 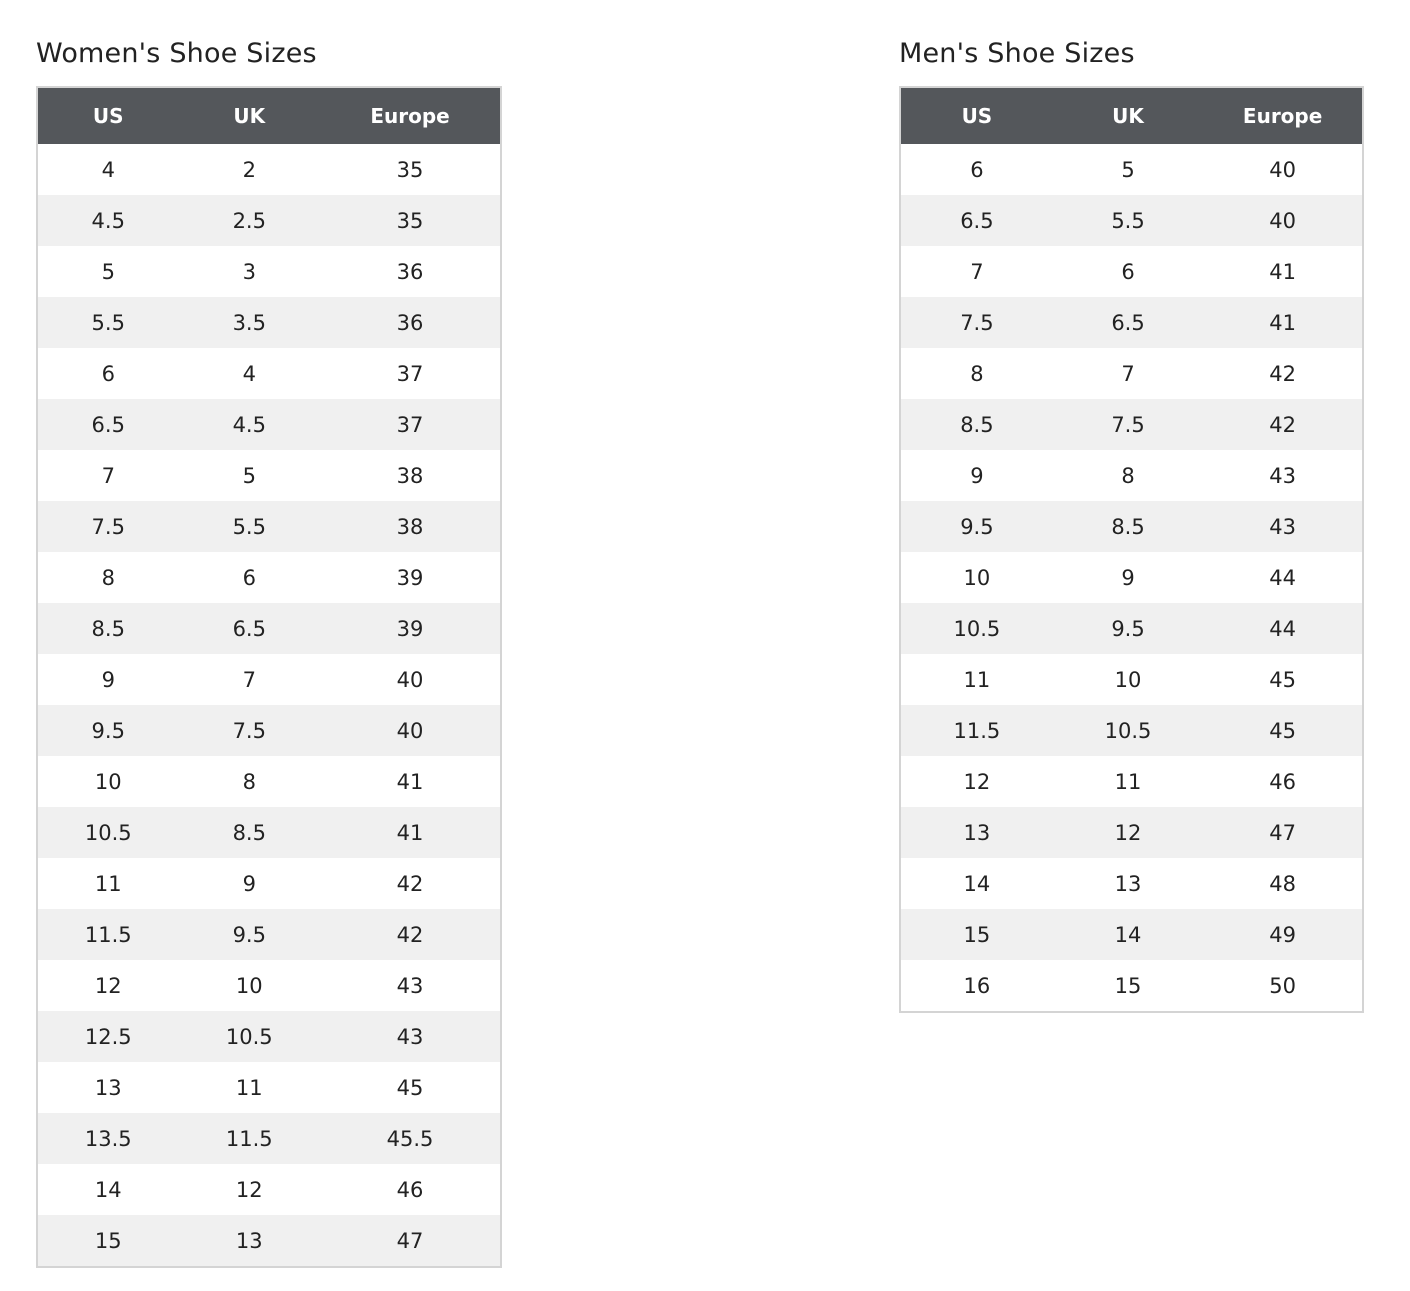 I want to click on size-cell-uk: 4, so click(x=249, y=373).